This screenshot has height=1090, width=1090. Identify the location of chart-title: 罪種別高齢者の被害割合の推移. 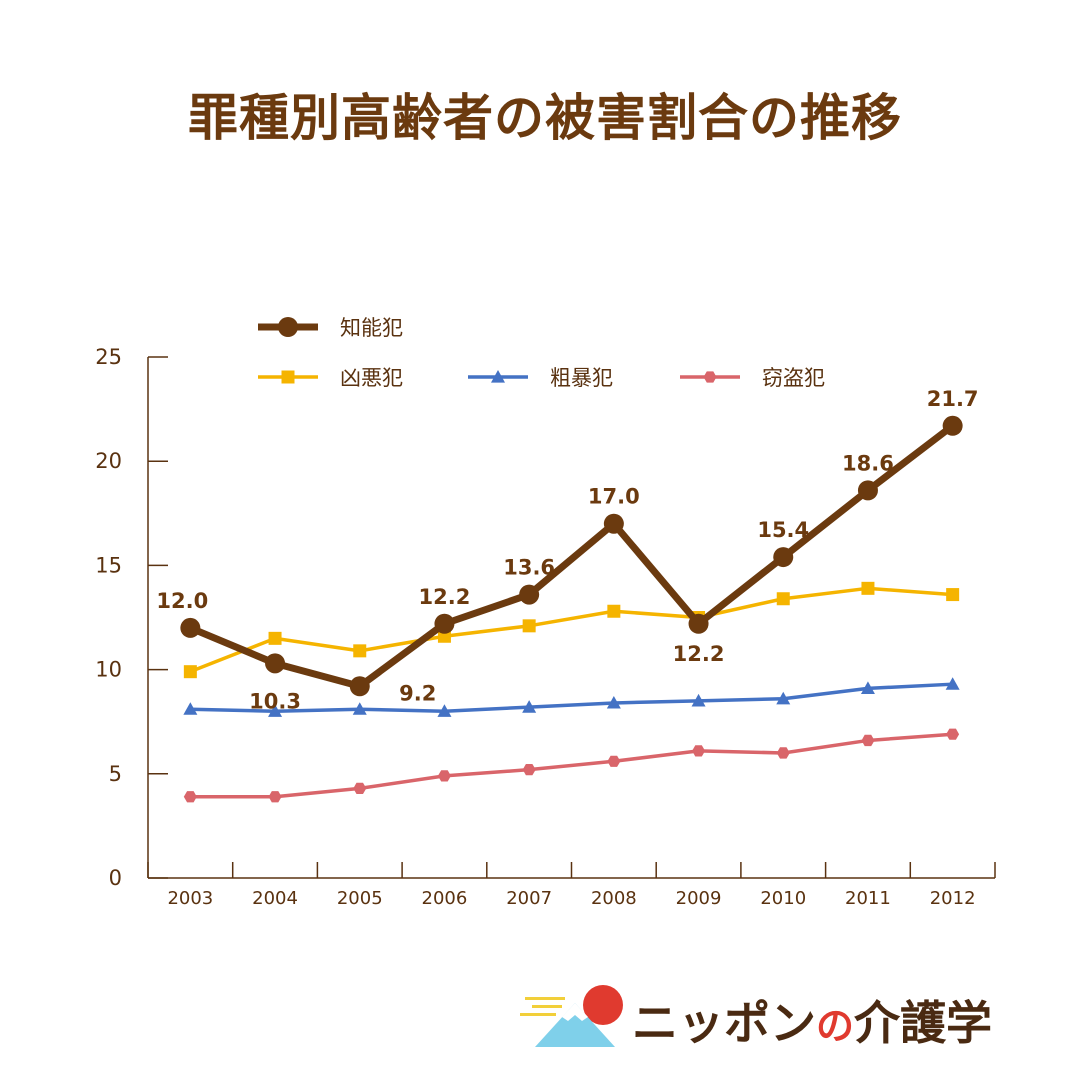
(545, 118).